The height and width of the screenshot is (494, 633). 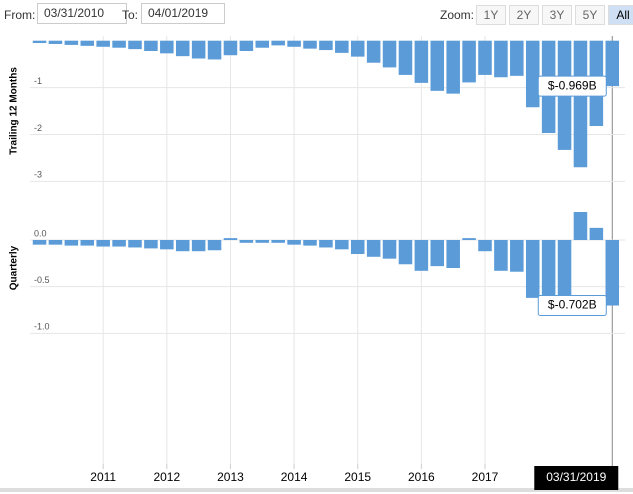 What do you see at coordinates (620, 15) in the screenshot?
I see `zoom-button: All` at bounding box center [620, 15].